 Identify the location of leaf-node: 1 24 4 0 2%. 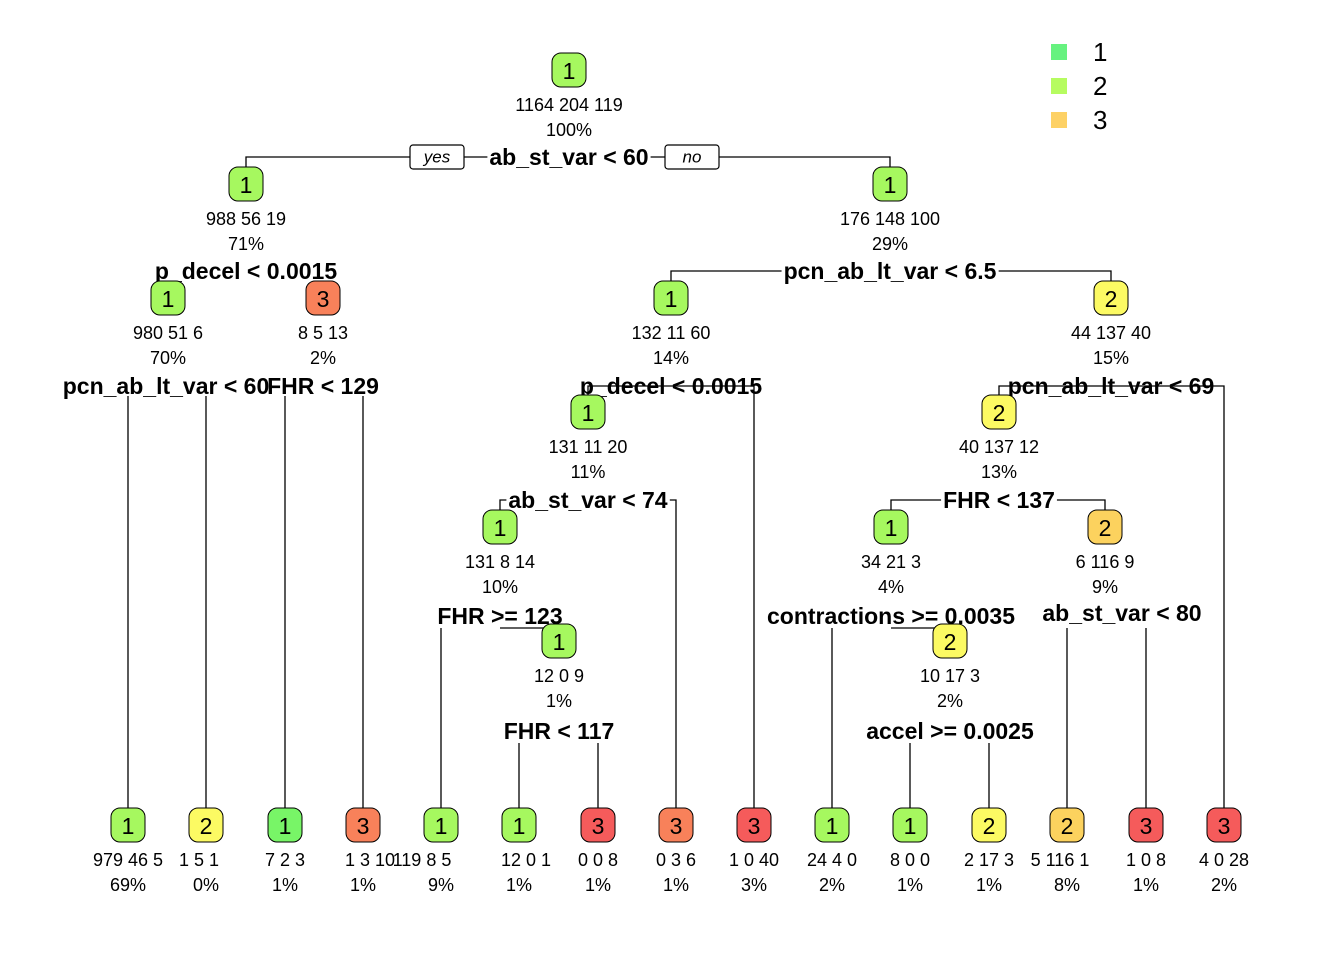
(832, 851).